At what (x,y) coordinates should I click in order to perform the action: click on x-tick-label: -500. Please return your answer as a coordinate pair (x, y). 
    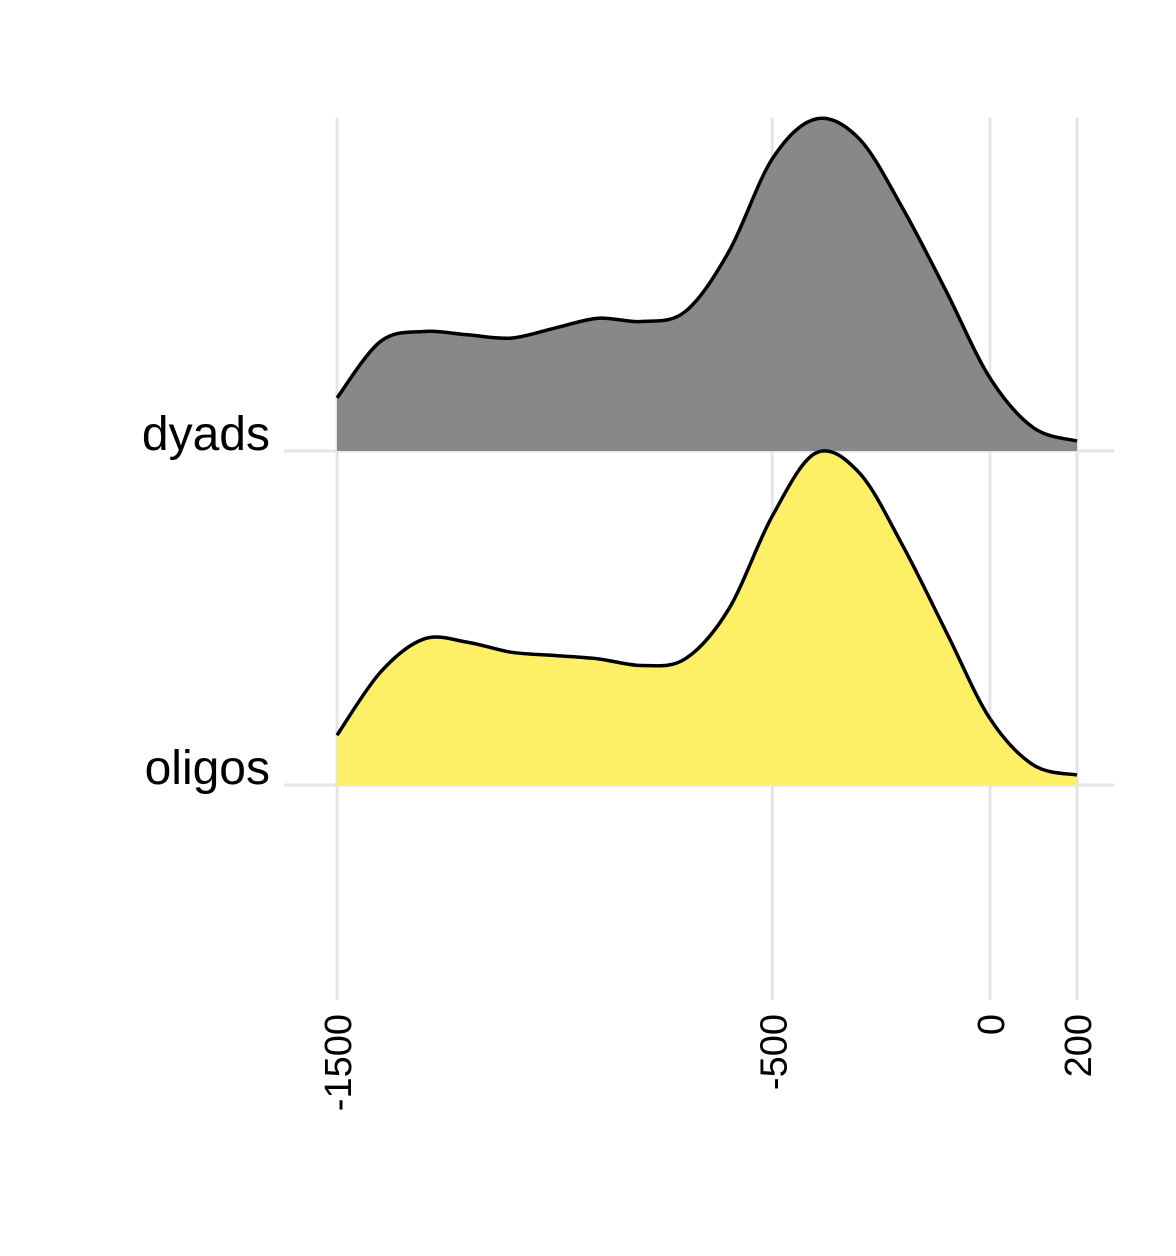
    Looking at the image, I should click on (774, 1052).